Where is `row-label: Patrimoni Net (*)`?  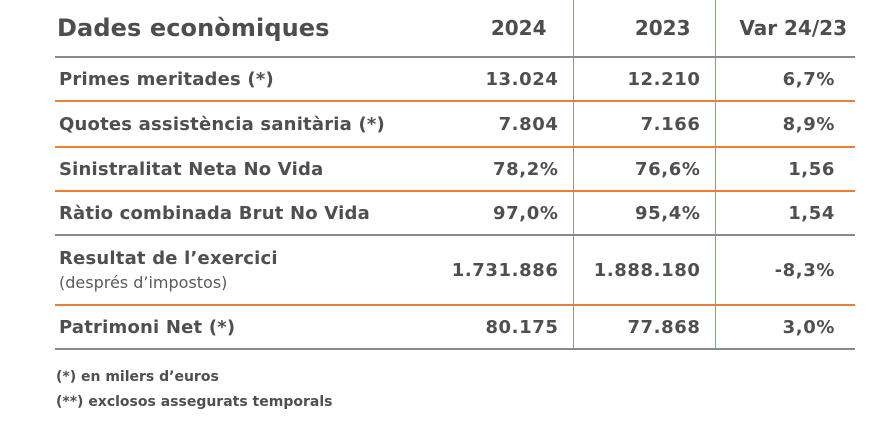
row-label: Patrimoni Net (*) is located at coordinates (243, 327).